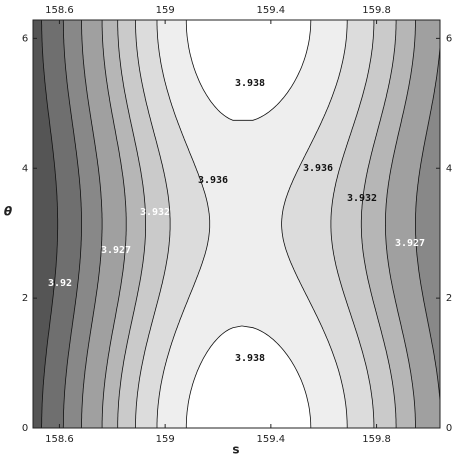 The height and width of the screenshot is (457, 457). What do you see at coordinates (8, 212) in the screenshot?
I see `y-axis-label: θ` at bounding box center [8, 212].